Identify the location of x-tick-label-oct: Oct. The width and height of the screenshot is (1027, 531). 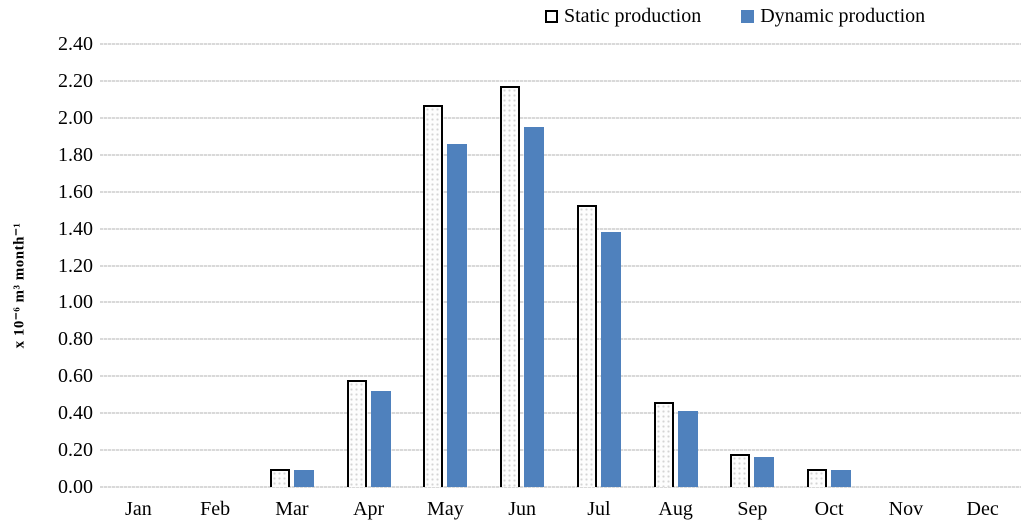
(829, 509).